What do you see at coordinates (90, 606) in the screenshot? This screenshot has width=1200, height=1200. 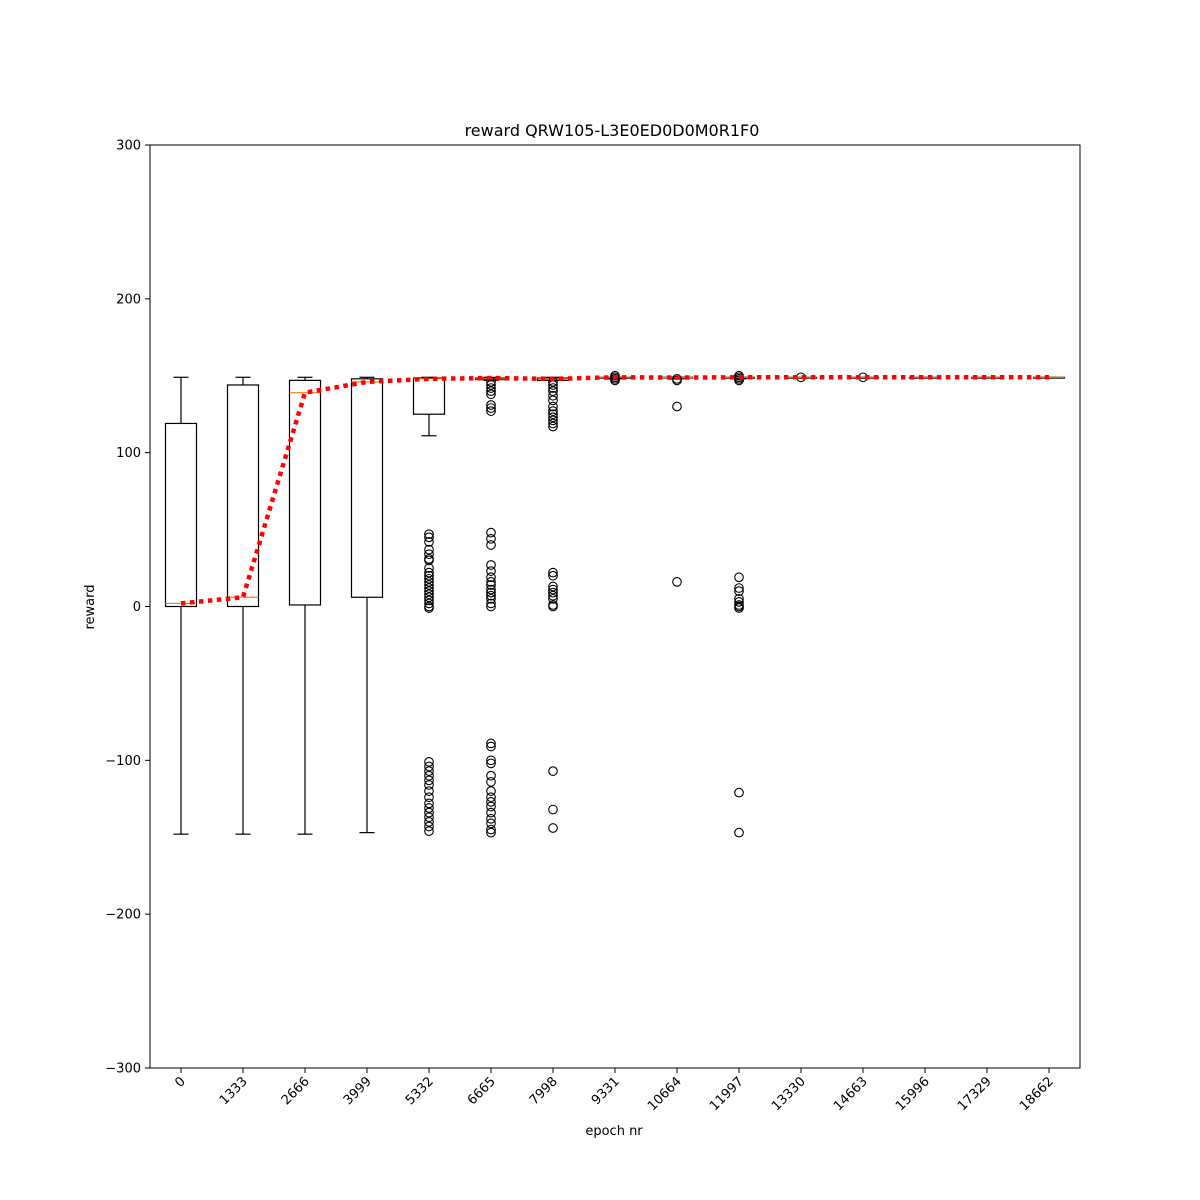 I see `y-axis-label: reward` at bounding box center [90, 606].